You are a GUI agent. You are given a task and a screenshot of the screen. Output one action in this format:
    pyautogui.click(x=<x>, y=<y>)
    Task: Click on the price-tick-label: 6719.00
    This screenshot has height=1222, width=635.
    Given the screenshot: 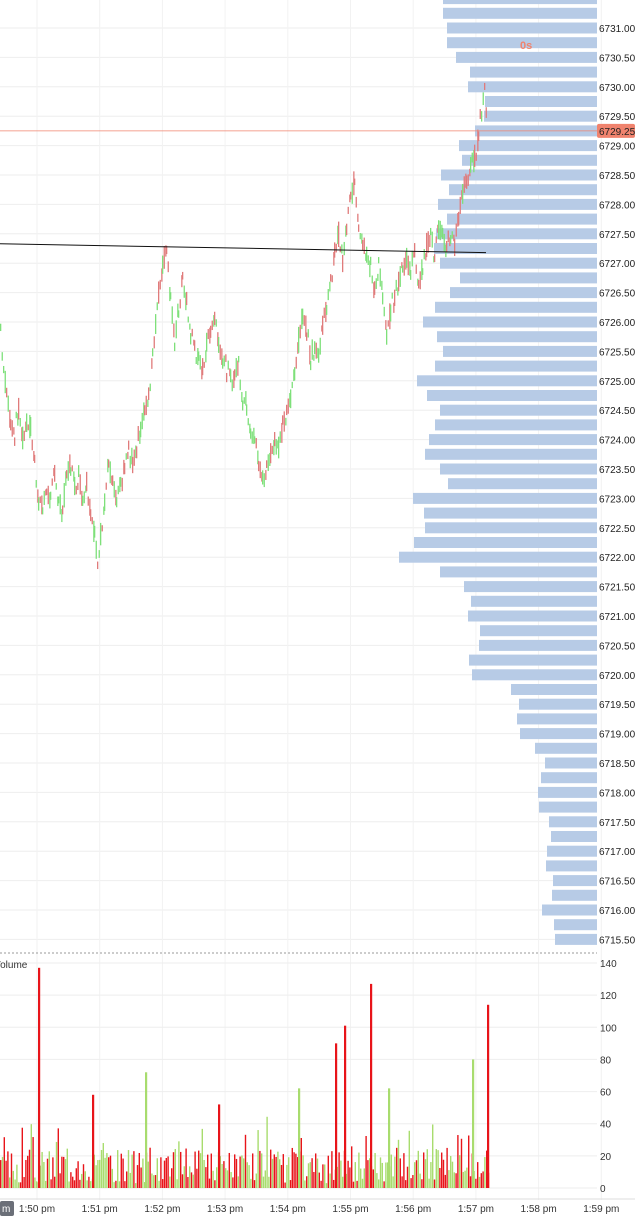 What is the action you would take?
    pyautogui.click(x=617, y=735)
    